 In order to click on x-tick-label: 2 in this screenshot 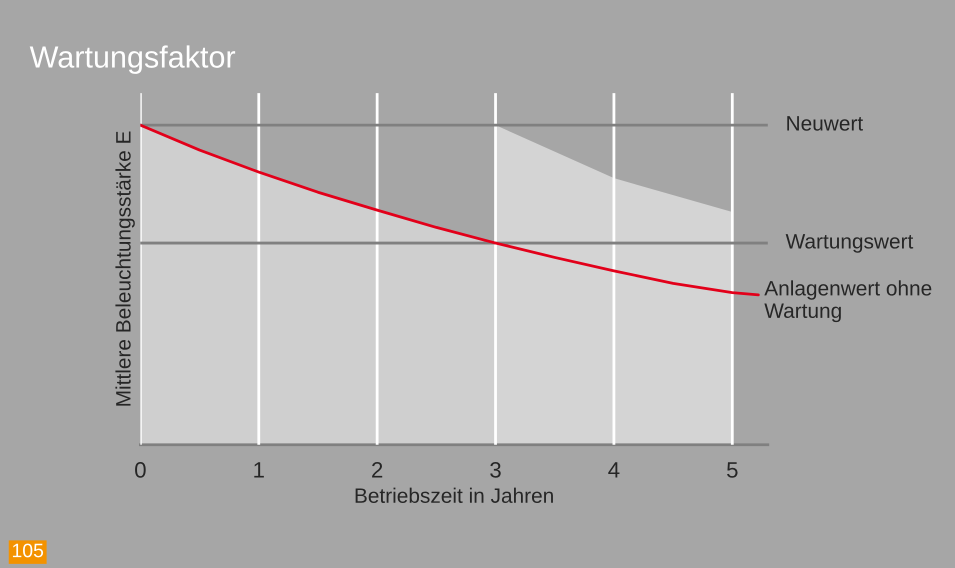, I will do `click(377, 470)`.